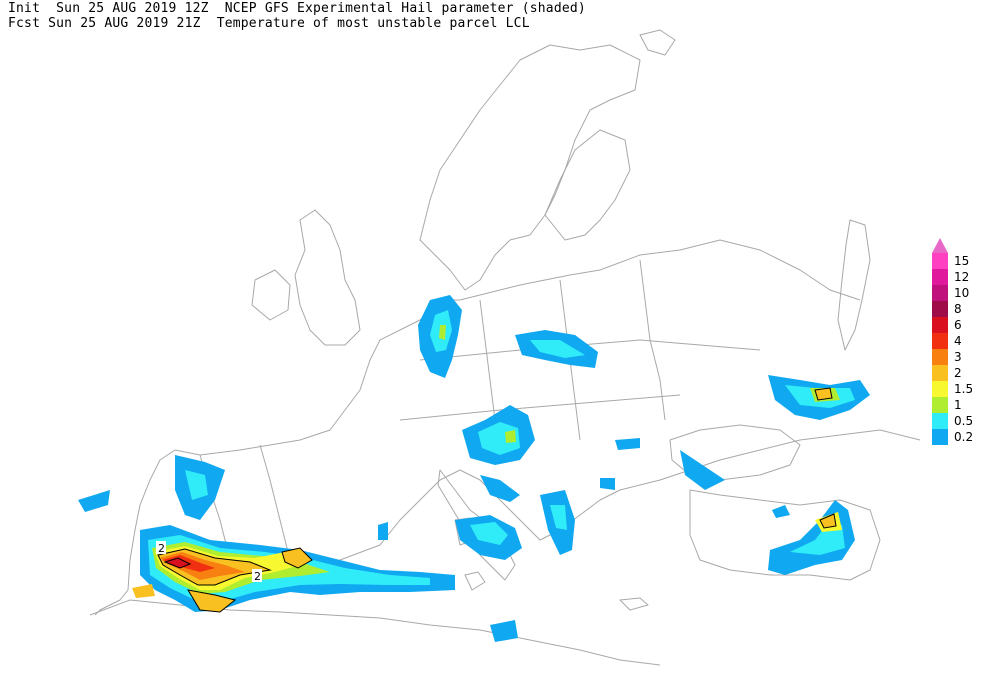 This screenshot has height=680, width=1000. What do you see at coordinates (819, 397) in the screenshot?
I see `hail-field-ukraine` at bounding box center [819, 397].